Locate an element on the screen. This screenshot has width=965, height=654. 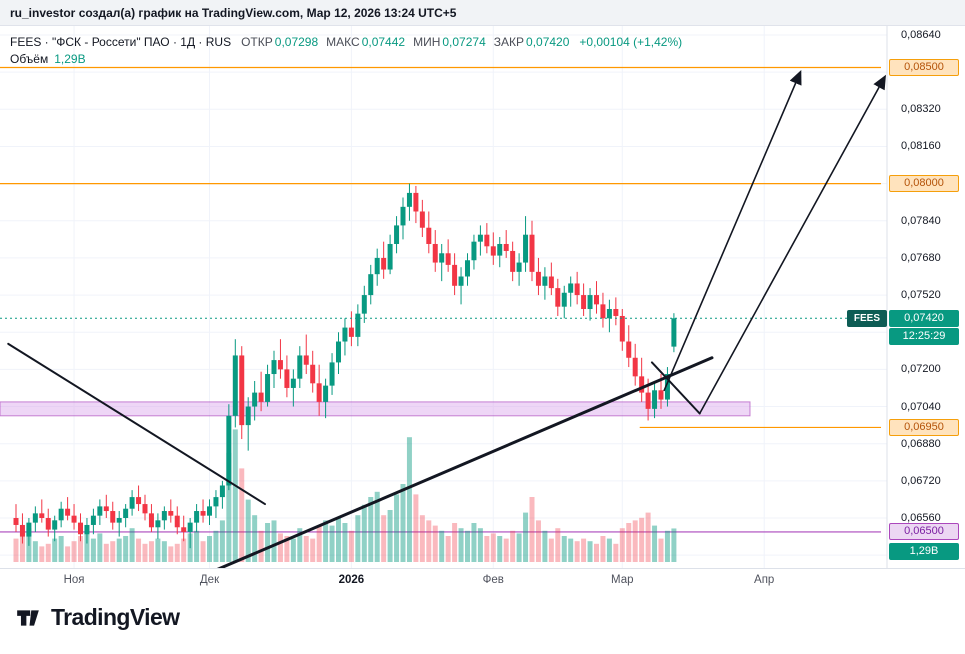
support-band is located at coordinates (375, 409).